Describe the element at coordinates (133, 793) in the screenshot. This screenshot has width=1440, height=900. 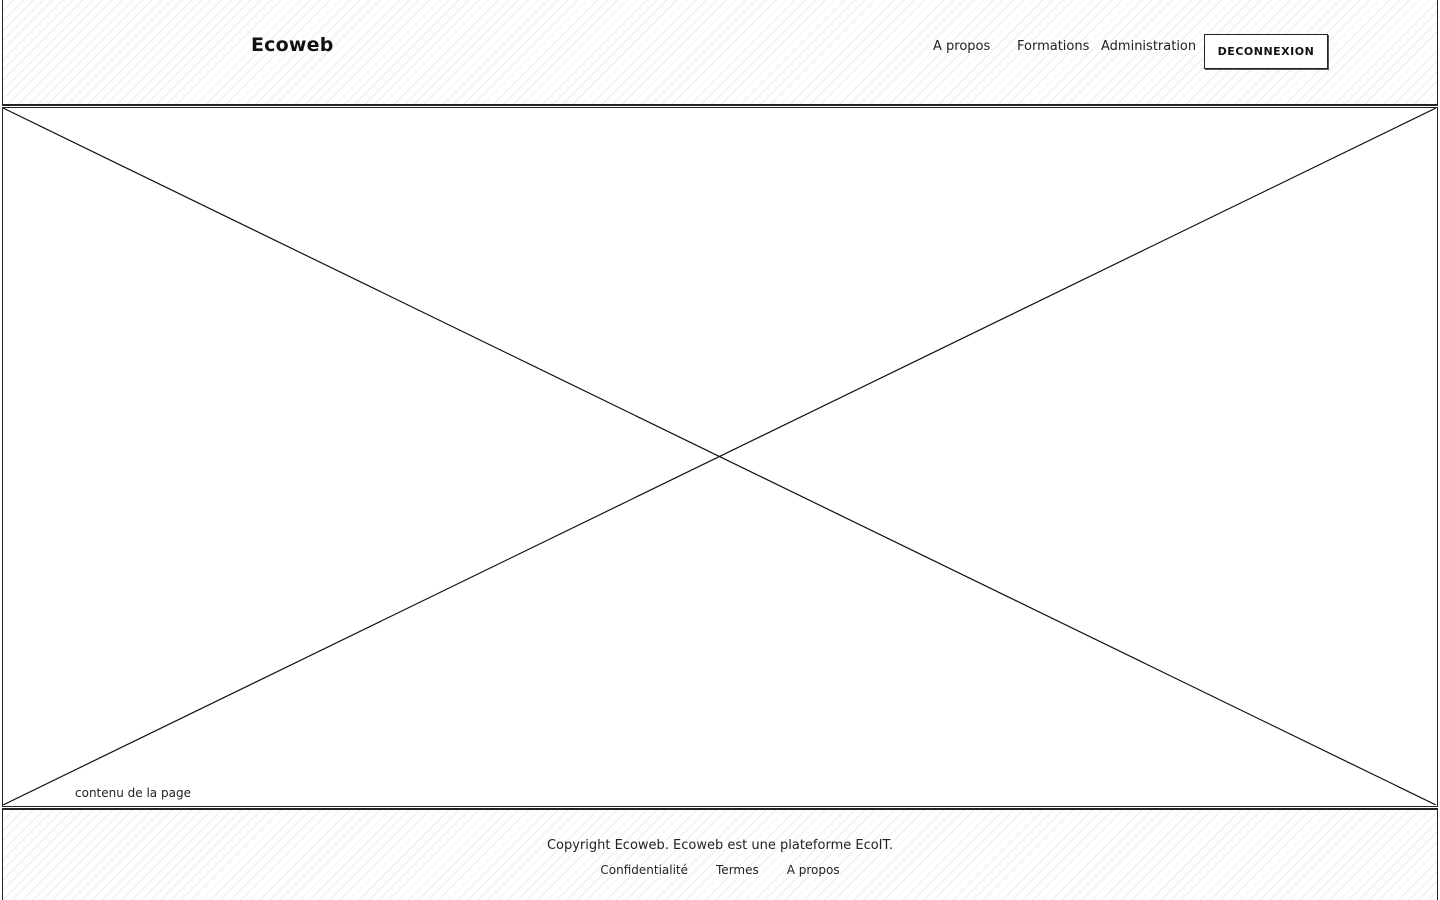
I see `content-label: contenu de la page` at that location.